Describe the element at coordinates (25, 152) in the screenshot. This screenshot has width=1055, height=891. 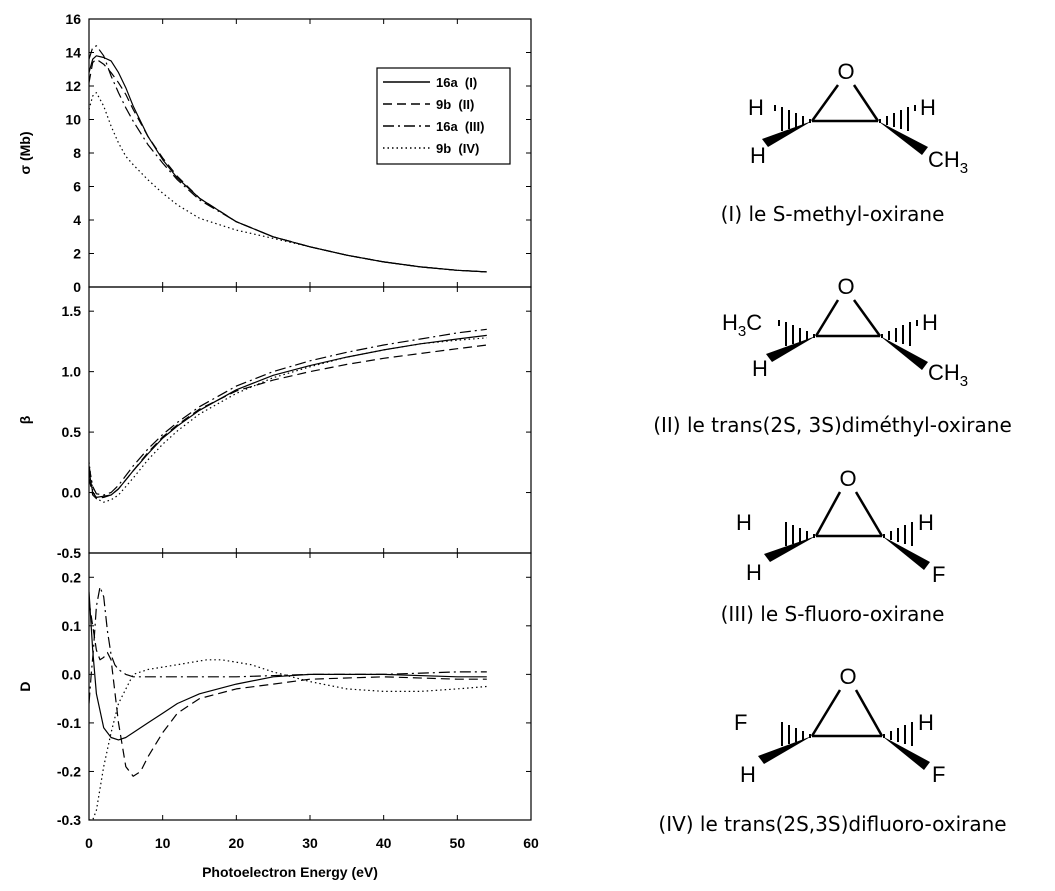
I see `y-axis-label: σ (Mb)` at that location.